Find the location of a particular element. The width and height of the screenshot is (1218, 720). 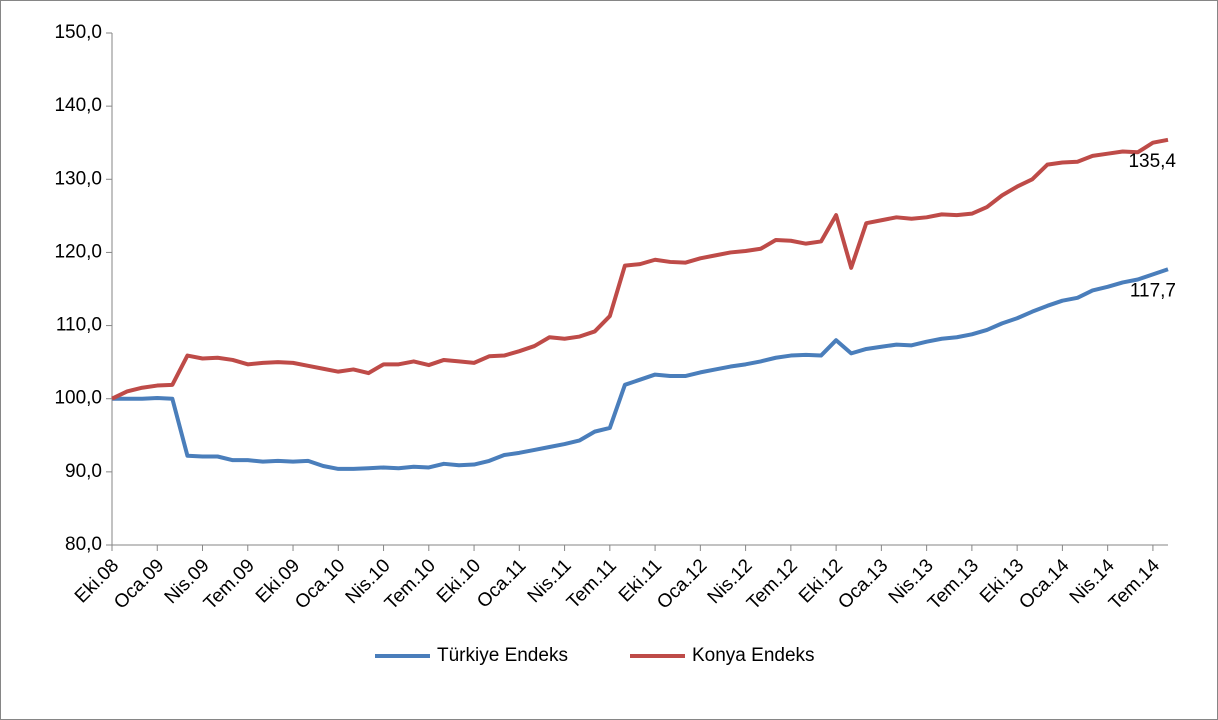

legend-label: Türkiye Endeks is located at coordinates (502, 655).